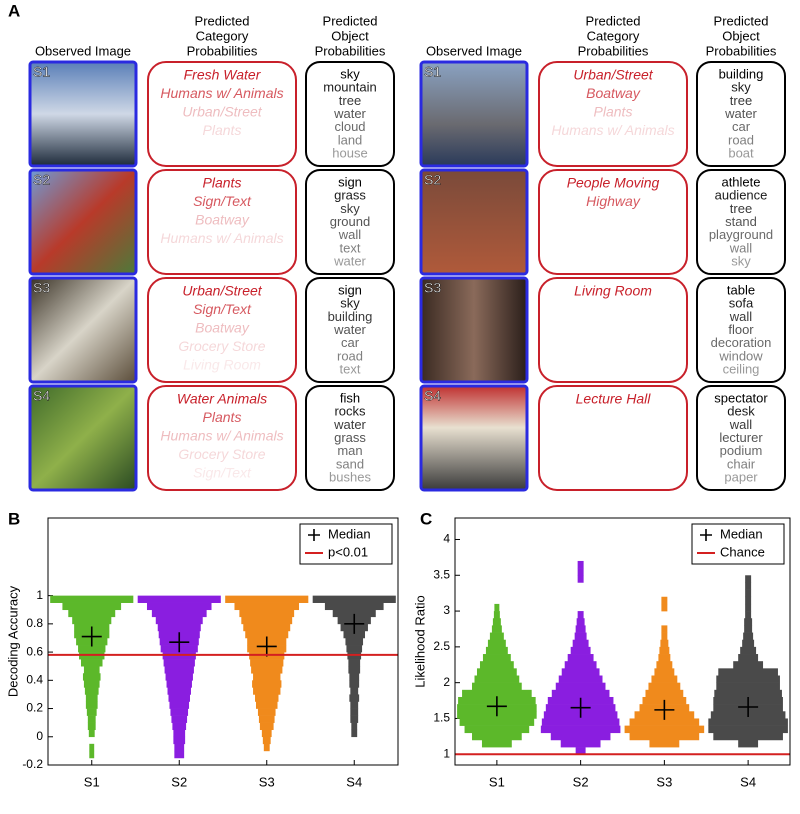  What do you see at coordinates (613, 75) in the screenshot?
I see `category-prediction: Urban/Street` at bounding box center [613, 75].